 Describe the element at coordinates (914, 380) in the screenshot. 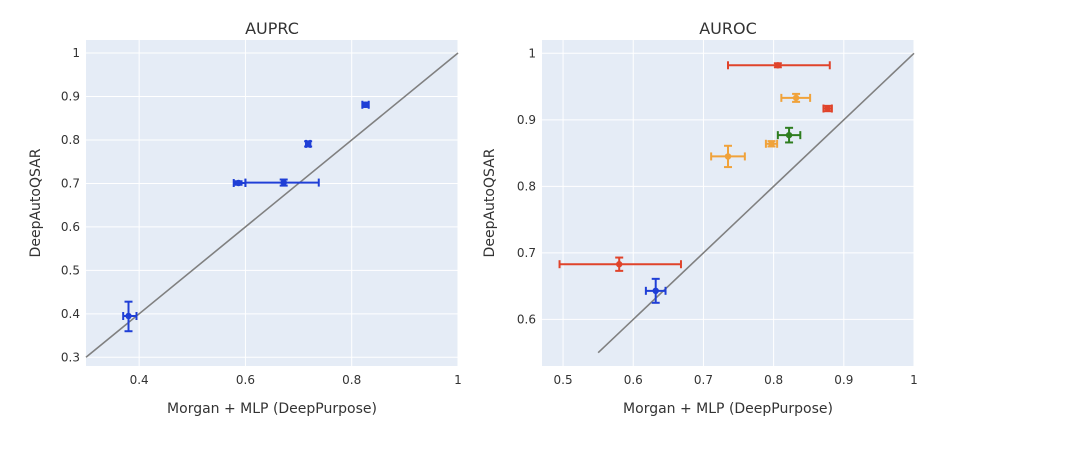

I see `auroc-x-tick-label: 1` at that location.